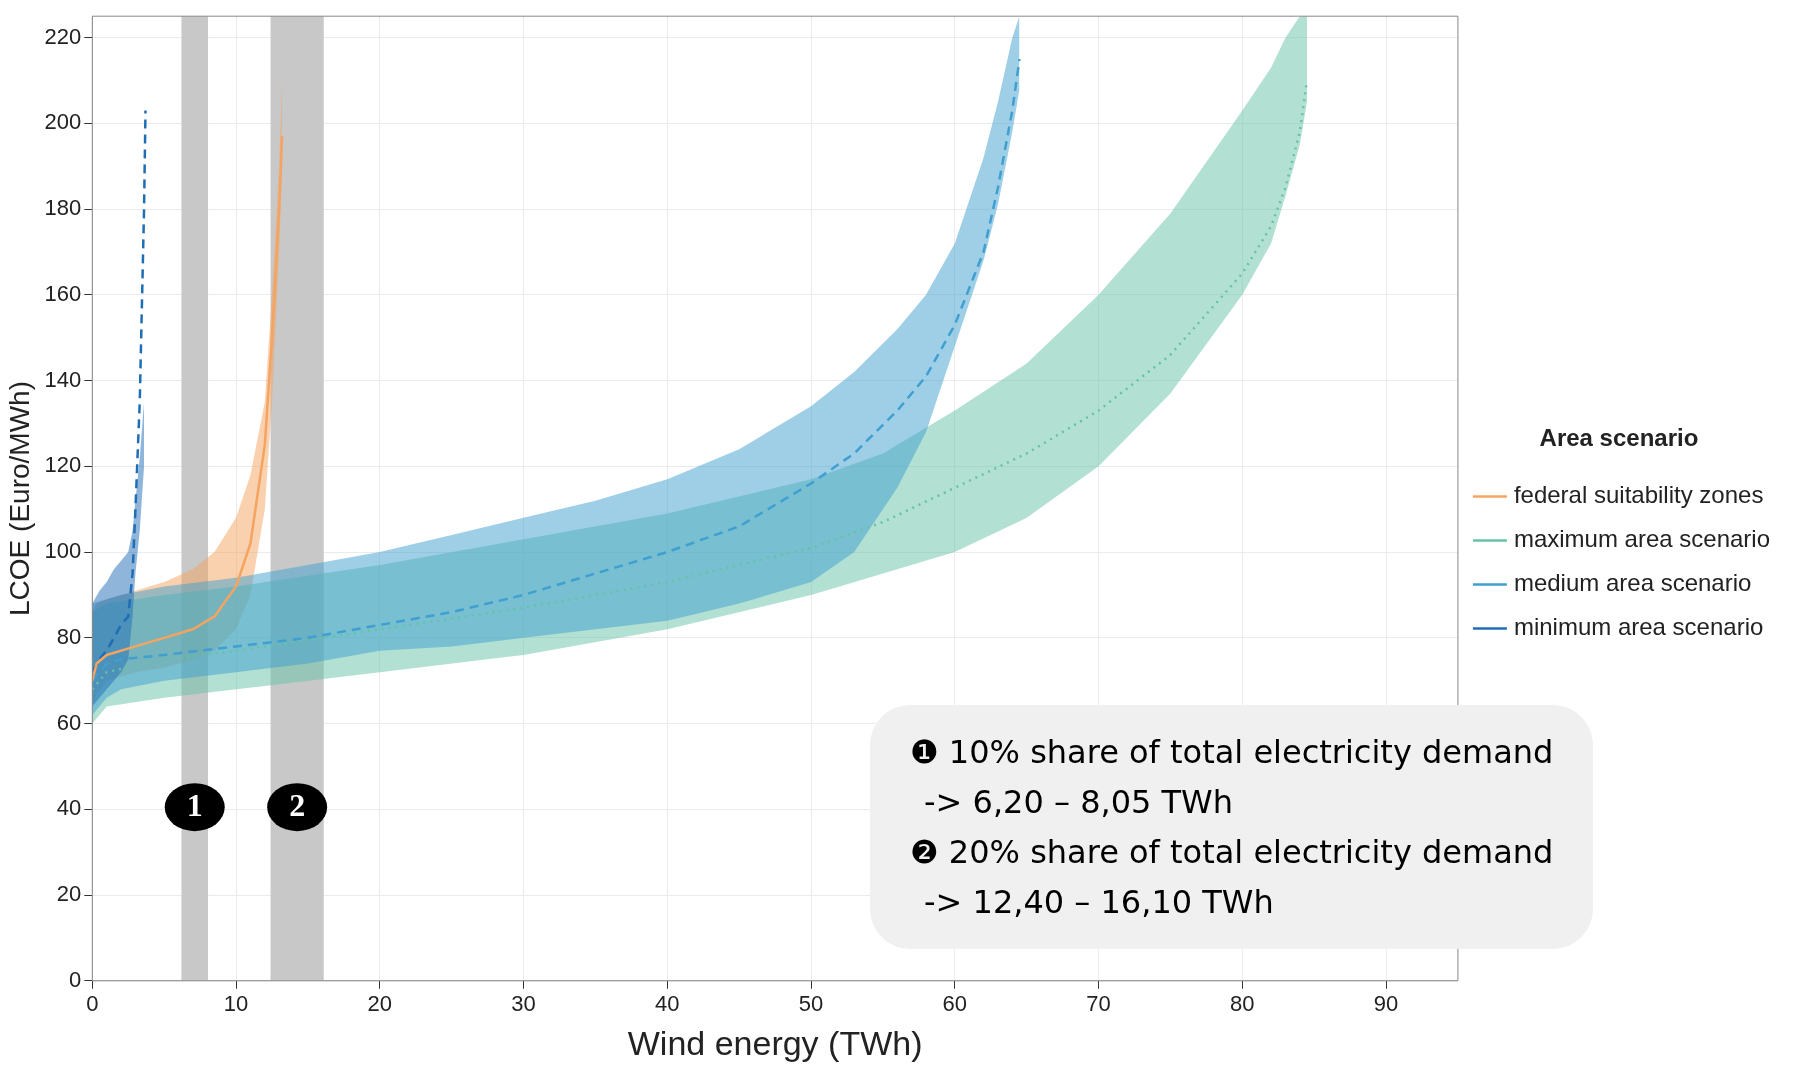  Describe the element at coordinates (1232, 752) in the screenshot. I see `annotation: ❶ 10% share of total electricity demand` at that location.